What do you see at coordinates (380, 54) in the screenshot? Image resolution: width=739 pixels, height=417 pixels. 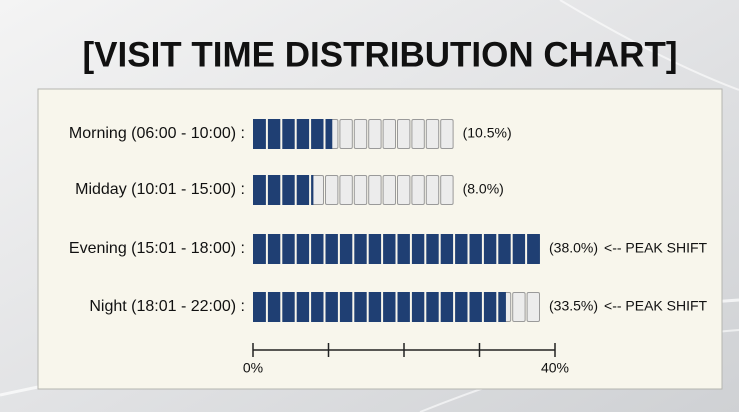 I see `chart-title: [VISIT TIME DISTRIBUTION CHART]` at bounding box center [380, 54].